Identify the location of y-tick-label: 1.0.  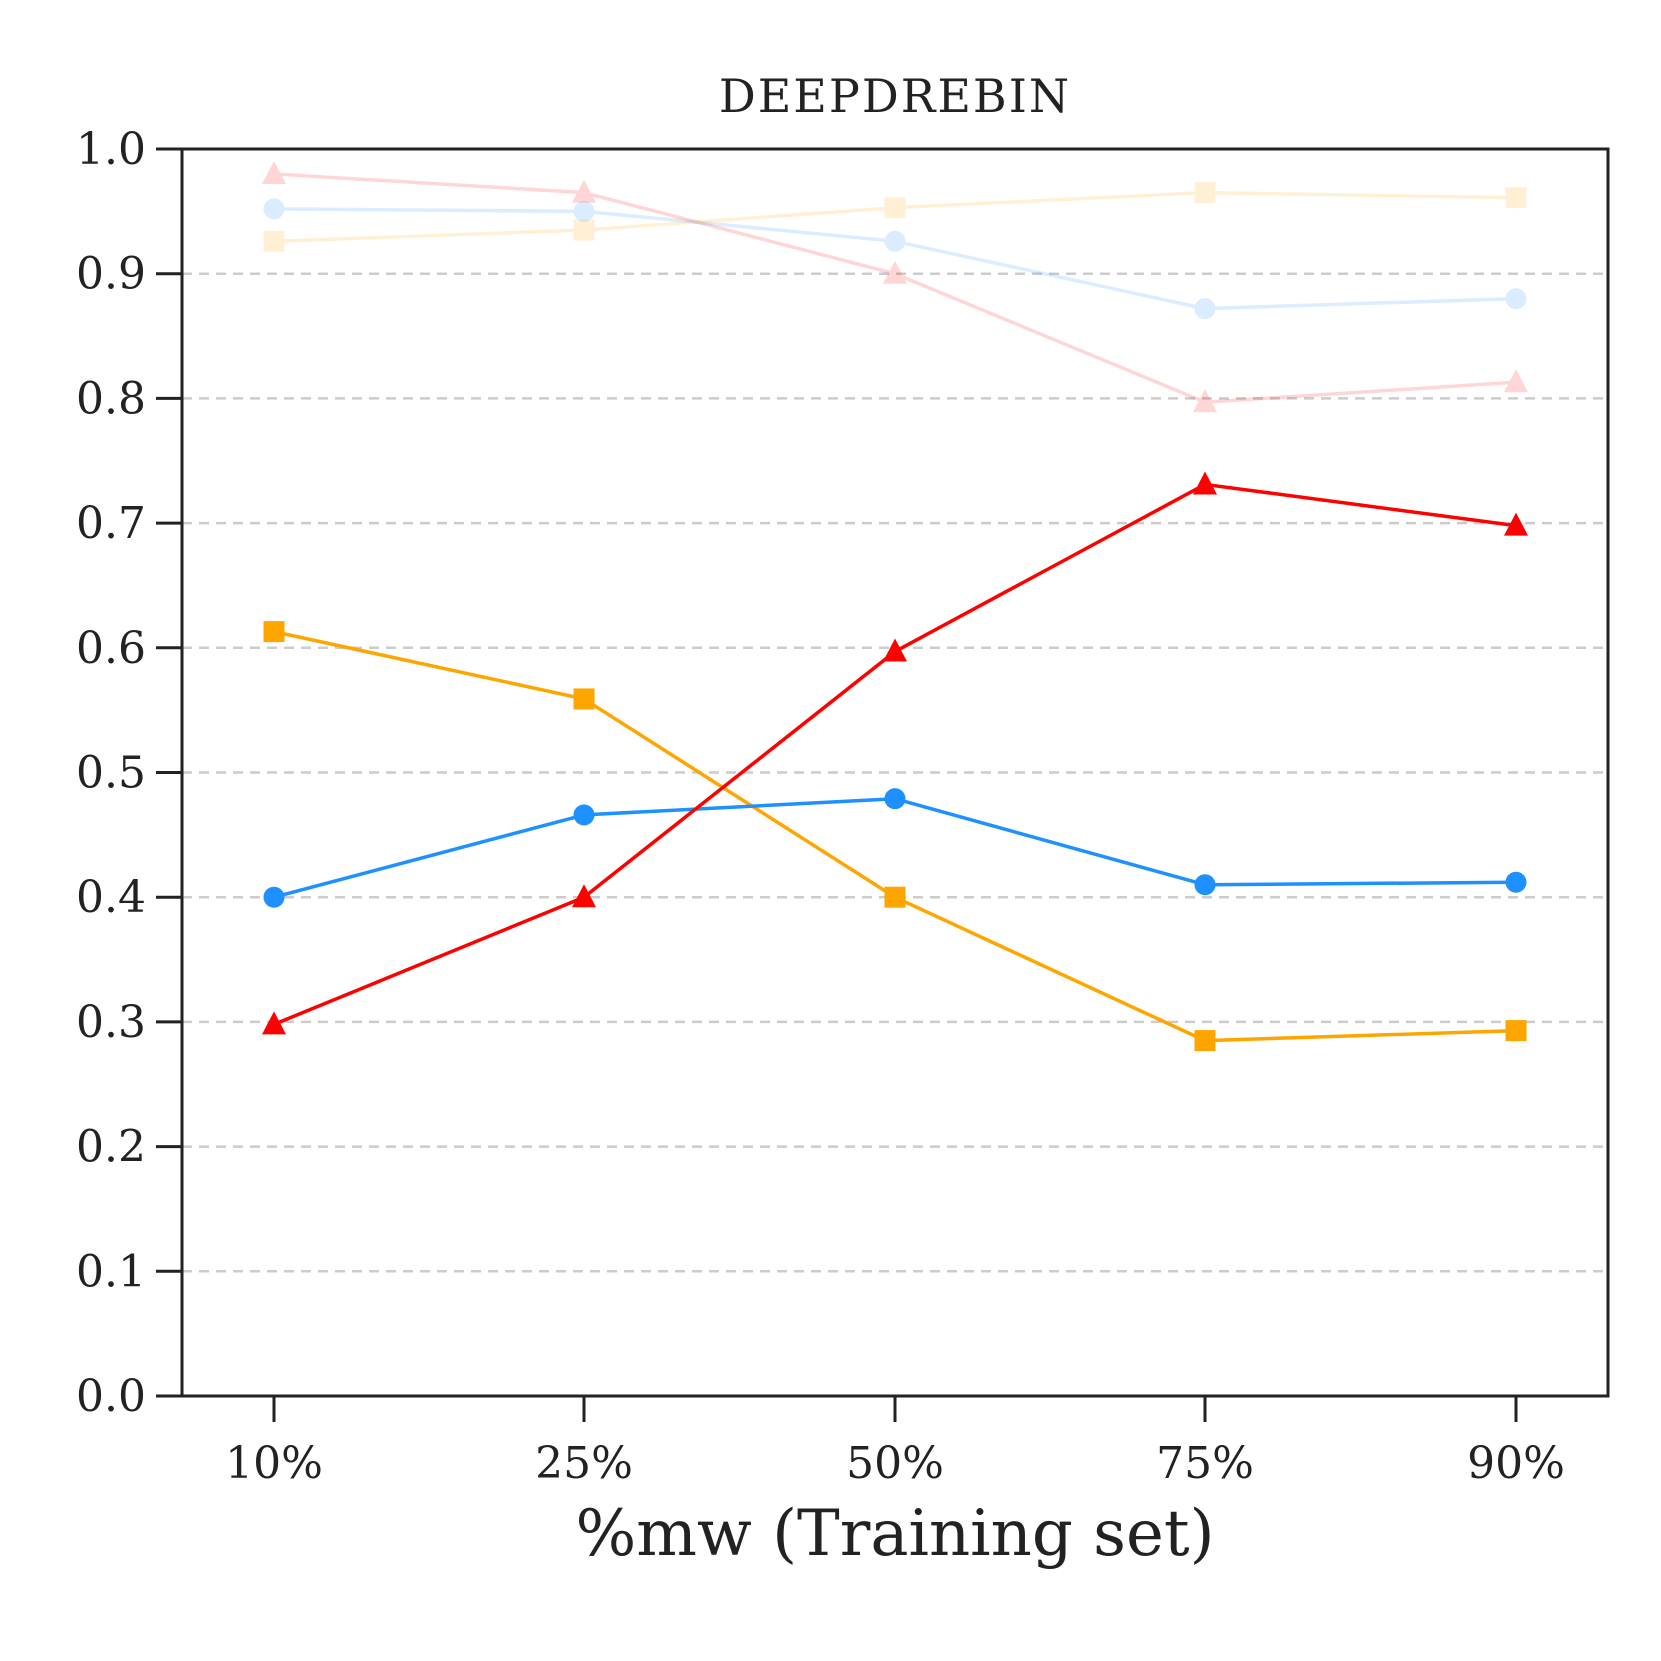
(111, 149).